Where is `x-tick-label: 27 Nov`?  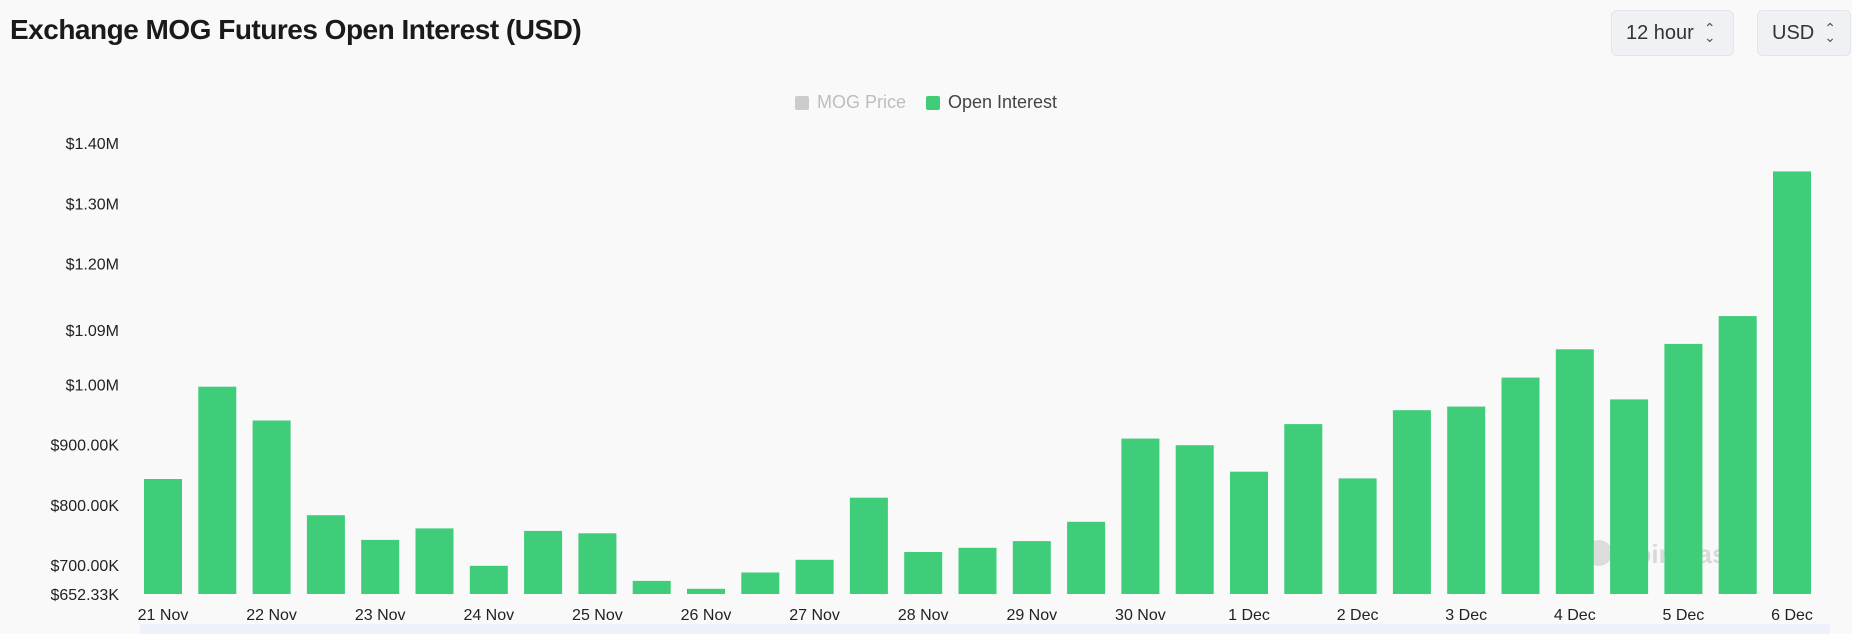 x-tick-label: 27 Nov is located at coordinates (814, 615).